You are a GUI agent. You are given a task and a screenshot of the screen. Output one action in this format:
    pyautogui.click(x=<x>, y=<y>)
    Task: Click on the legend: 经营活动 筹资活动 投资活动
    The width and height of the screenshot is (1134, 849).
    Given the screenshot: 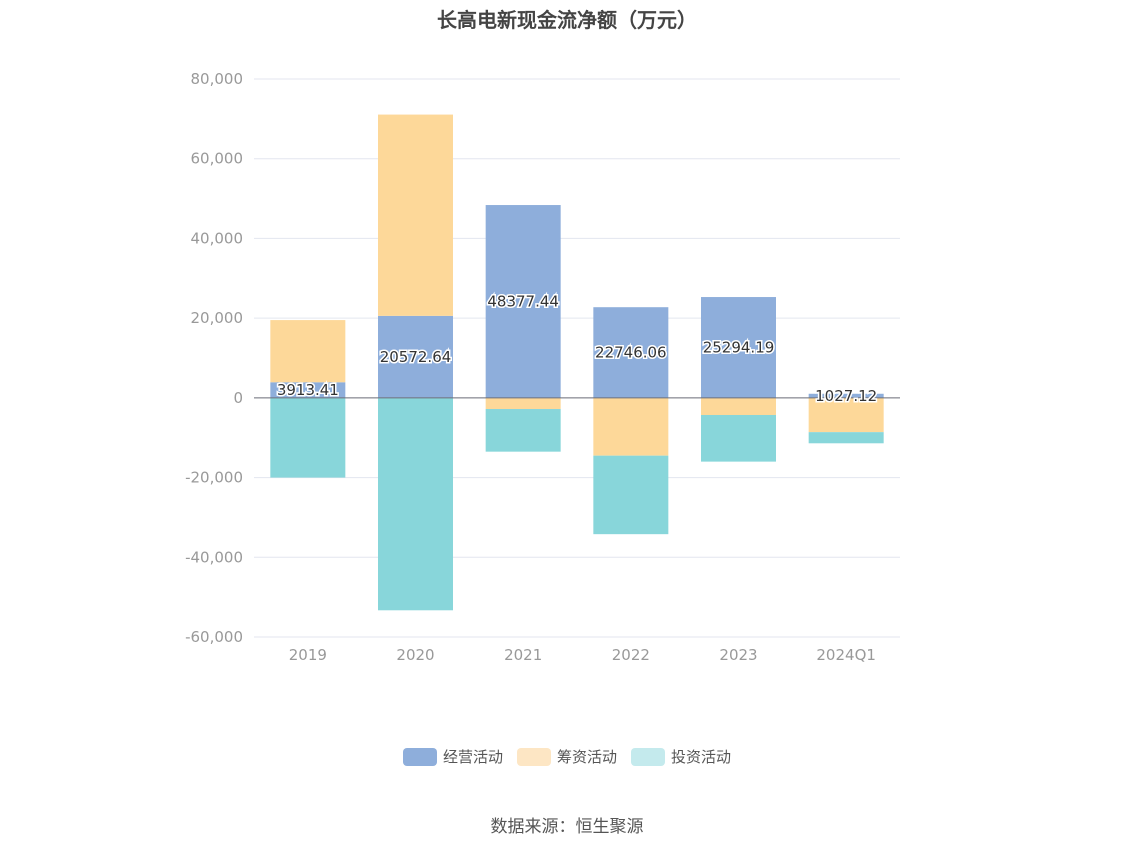 What is the action you would take?
    pyautogui.click(x=567, y=756)
    